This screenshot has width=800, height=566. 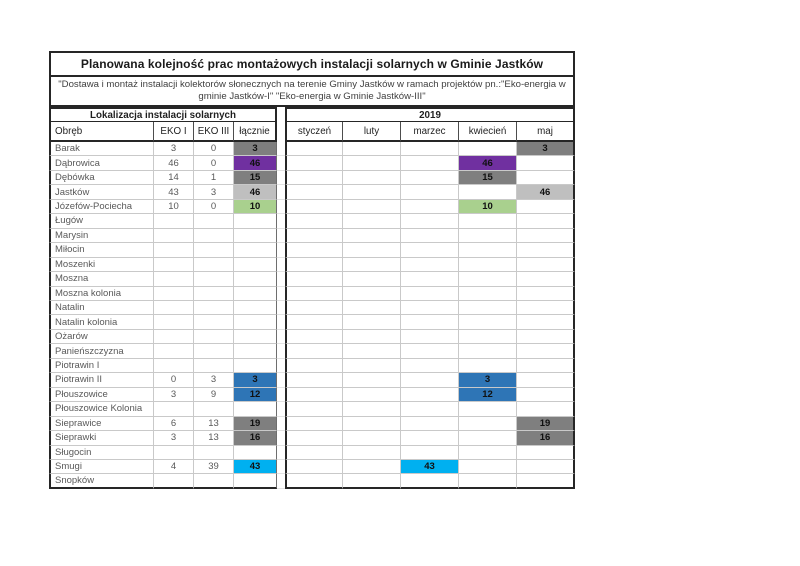 What do you see at coordinates (101, 192) in the screenshot?
I see `row-label: Jastków` at bounding box center [101, 192].